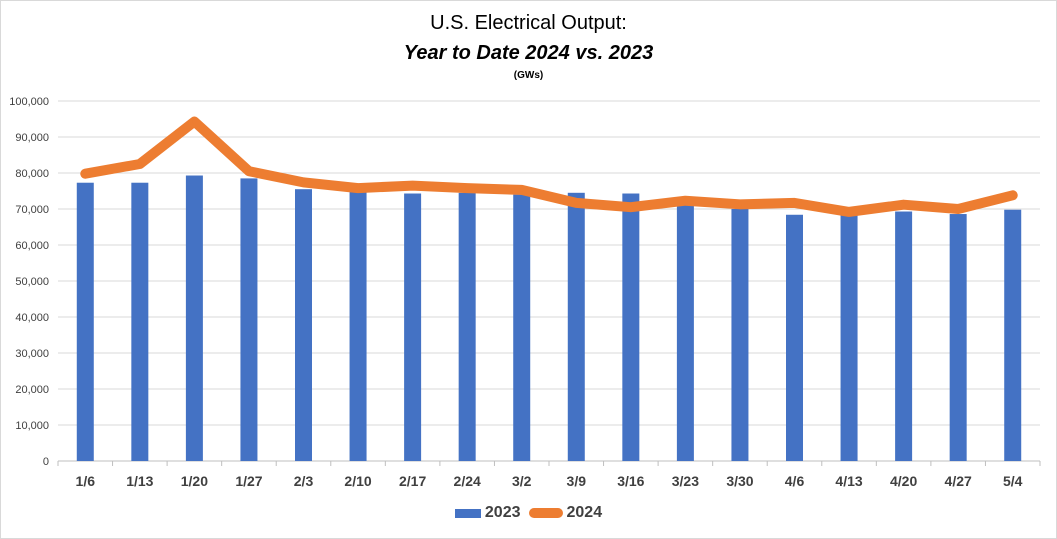 The width and height of the screenshot is (1057, 539). I want to click on legend-swatch-2024, so click(545, 513).